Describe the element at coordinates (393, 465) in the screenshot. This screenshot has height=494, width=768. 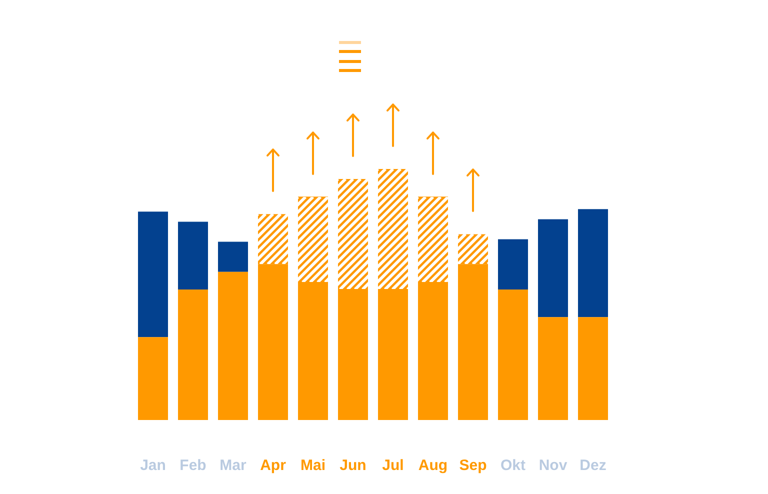
I see `x-tick-label: Jul` at that location.